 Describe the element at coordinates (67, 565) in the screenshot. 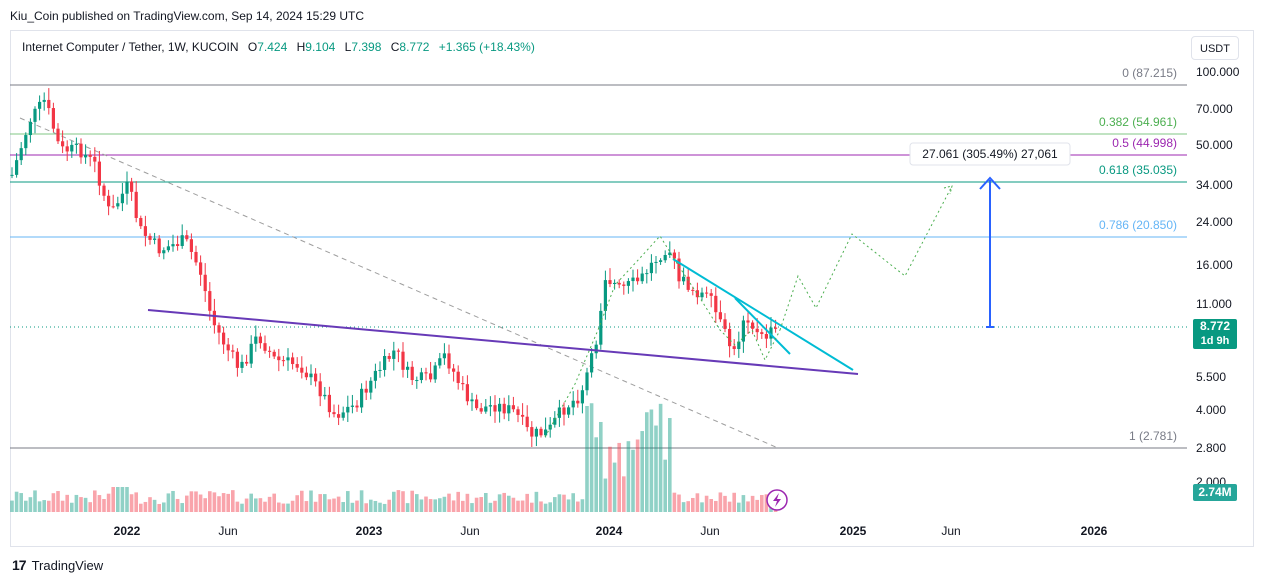

I see `tradingview-brand: TradingView` at that location.